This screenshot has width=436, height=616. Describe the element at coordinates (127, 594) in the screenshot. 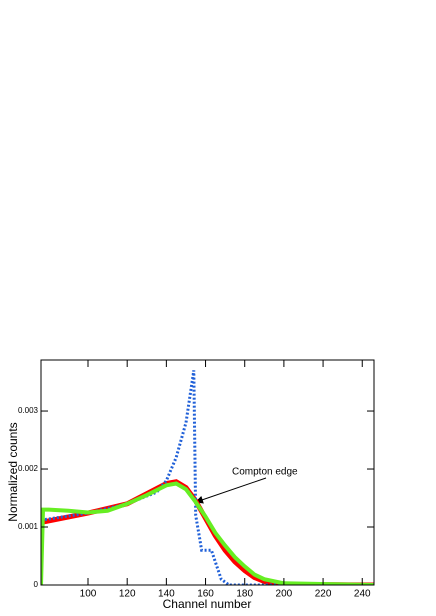

I see `x-tick-label: 120` at that location.